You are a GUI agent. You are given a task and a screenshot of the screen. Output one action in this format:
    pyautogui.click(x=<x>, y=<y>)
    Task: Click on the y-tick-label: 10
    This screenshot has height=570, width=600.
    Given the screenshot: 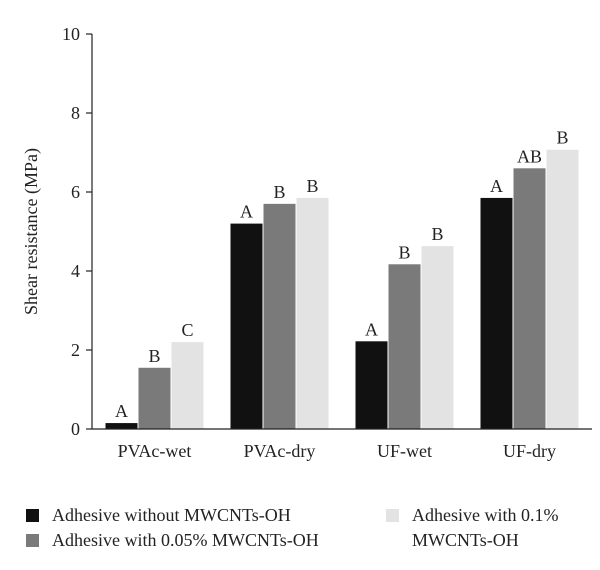 What is the action you would take?
    pyautogui.click(x=71, y=34)
    